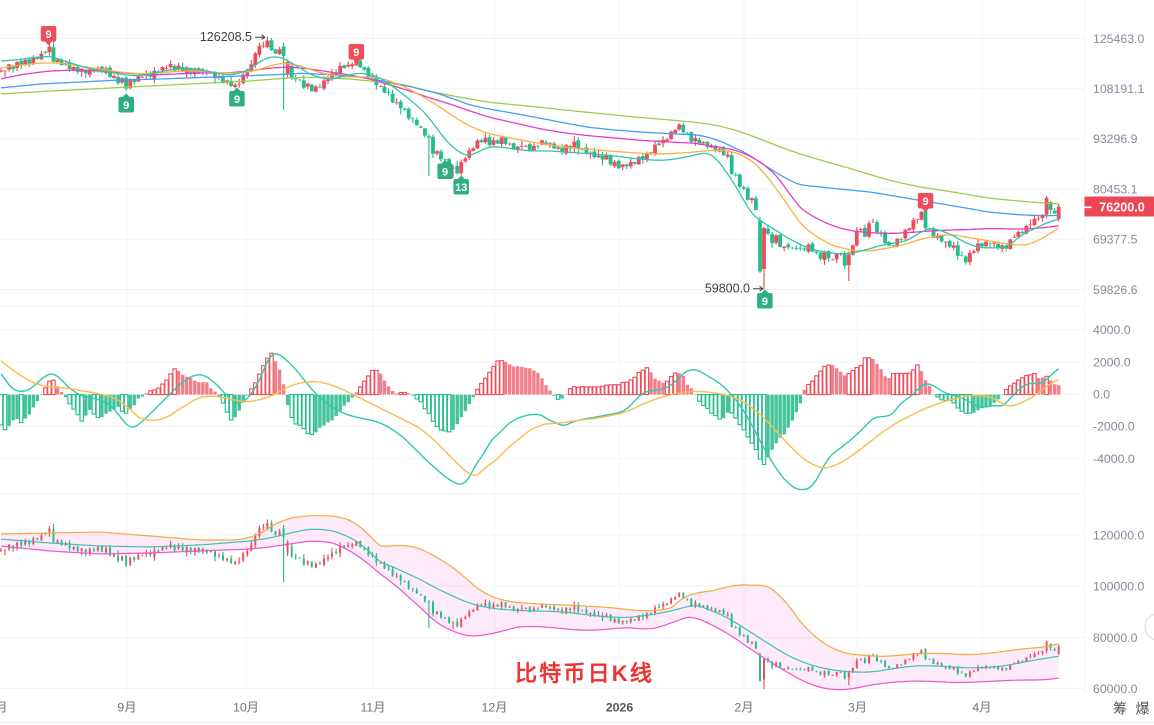 The height and width of the screenshot is (725, 1154). What do you see at coordinates (584, 673) in the screenshot?
I see `svg-text: 比特币日K线` at bounding box center [584, 673].